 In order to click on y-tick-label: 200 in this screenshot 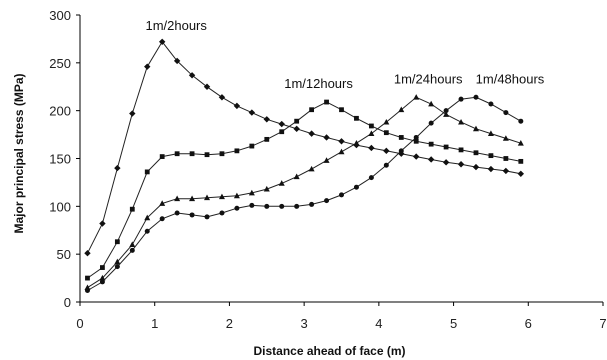, I will do `click(60, 111)`.